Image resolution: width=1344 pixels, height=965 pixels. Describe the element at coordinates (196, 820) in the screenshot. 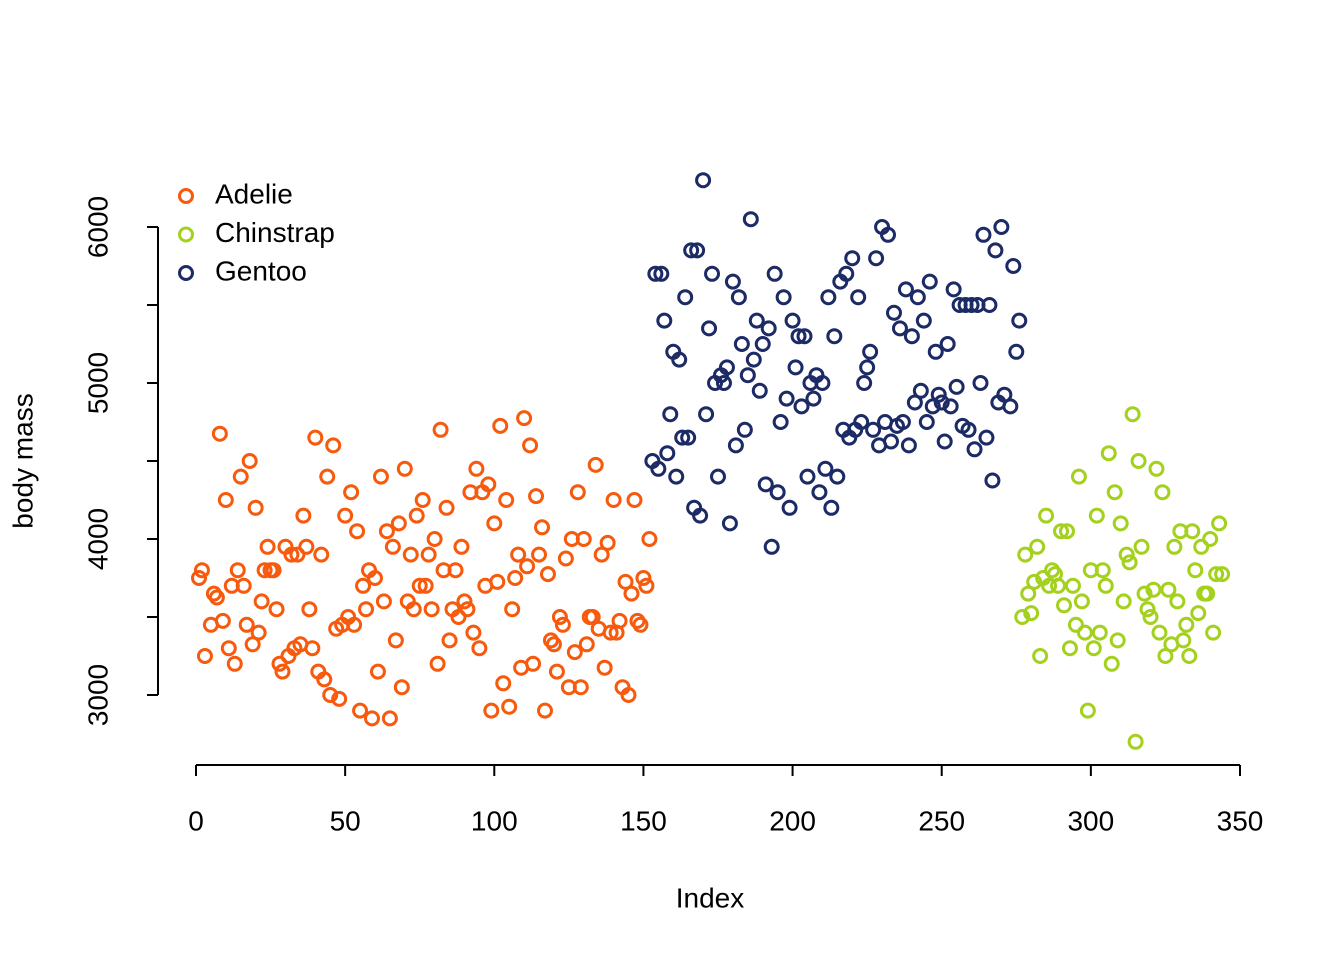

I see `x-tick-label: 0` at that location.